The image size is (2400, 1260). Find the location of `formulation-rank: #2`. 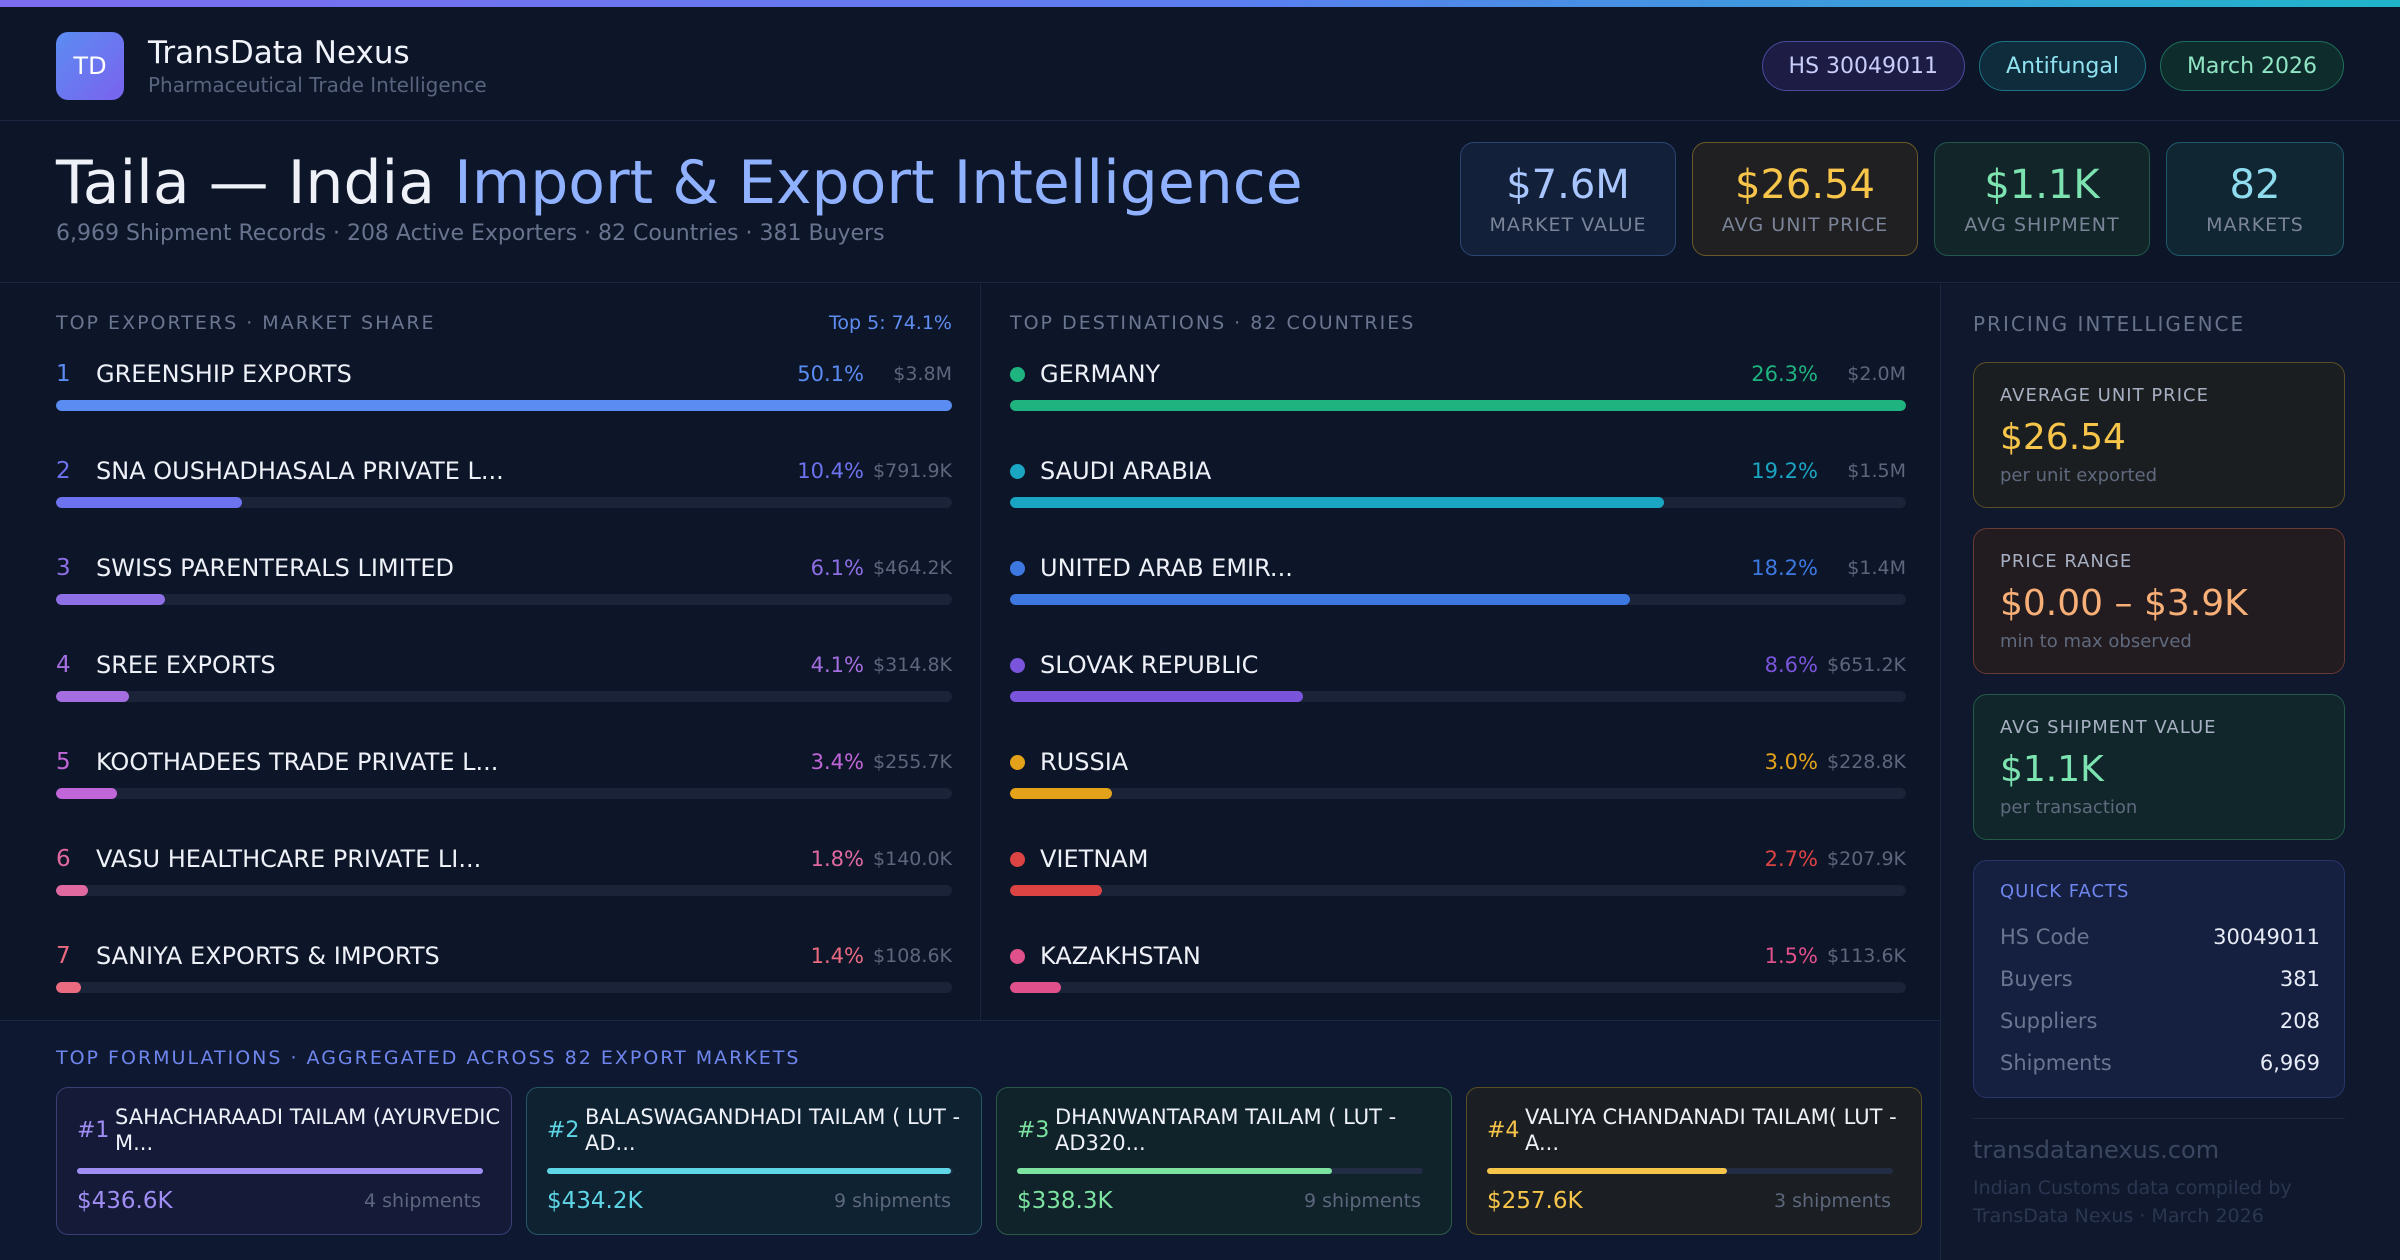

formulation-rank: #2 is located at coordinates (563, 1130).